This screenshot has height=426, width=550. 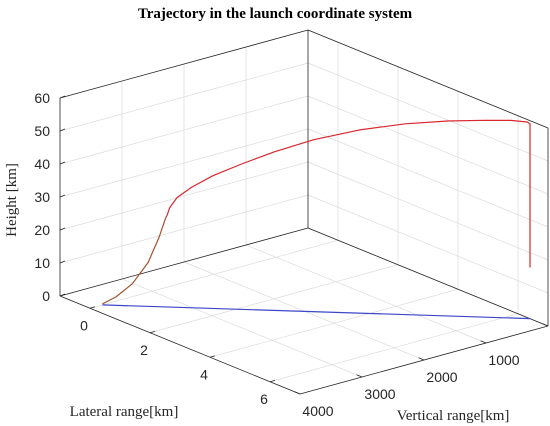 What do you see at coordinates (42, 230) in the screenshot?
I see `z-tick-label: 20` at bounding box center [42, 230].